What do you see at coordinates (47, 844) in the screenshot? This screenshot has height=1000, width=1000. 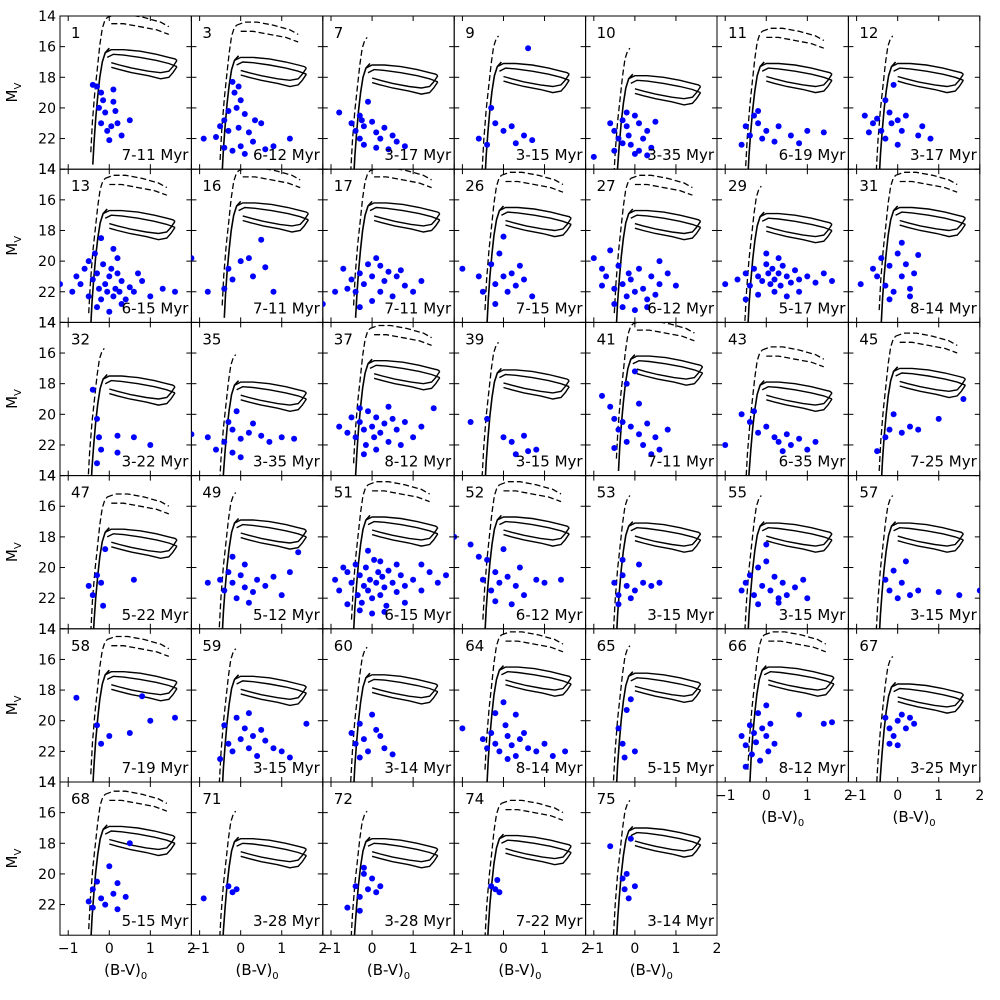 I see `y-tick-label: 18` at bounding box center [47, 844].